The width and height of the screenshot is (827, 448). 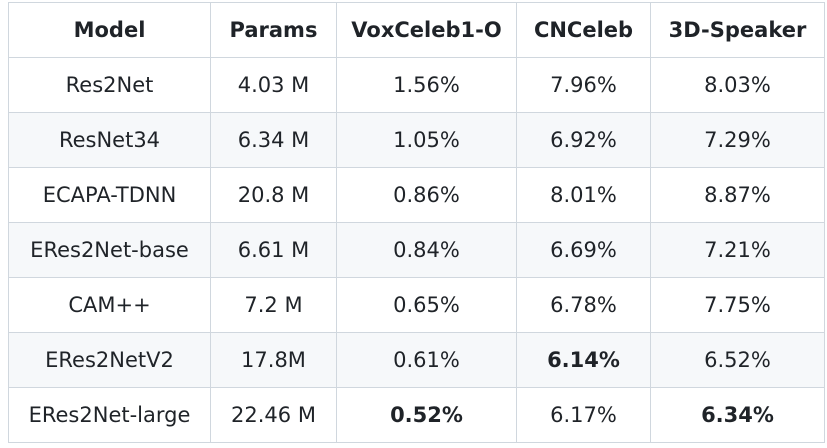 What do you see at coordinates (737, 195) in the screenshot?
I see `cell-3d-speaker: 8.87%` at bounding box center [737, 195].